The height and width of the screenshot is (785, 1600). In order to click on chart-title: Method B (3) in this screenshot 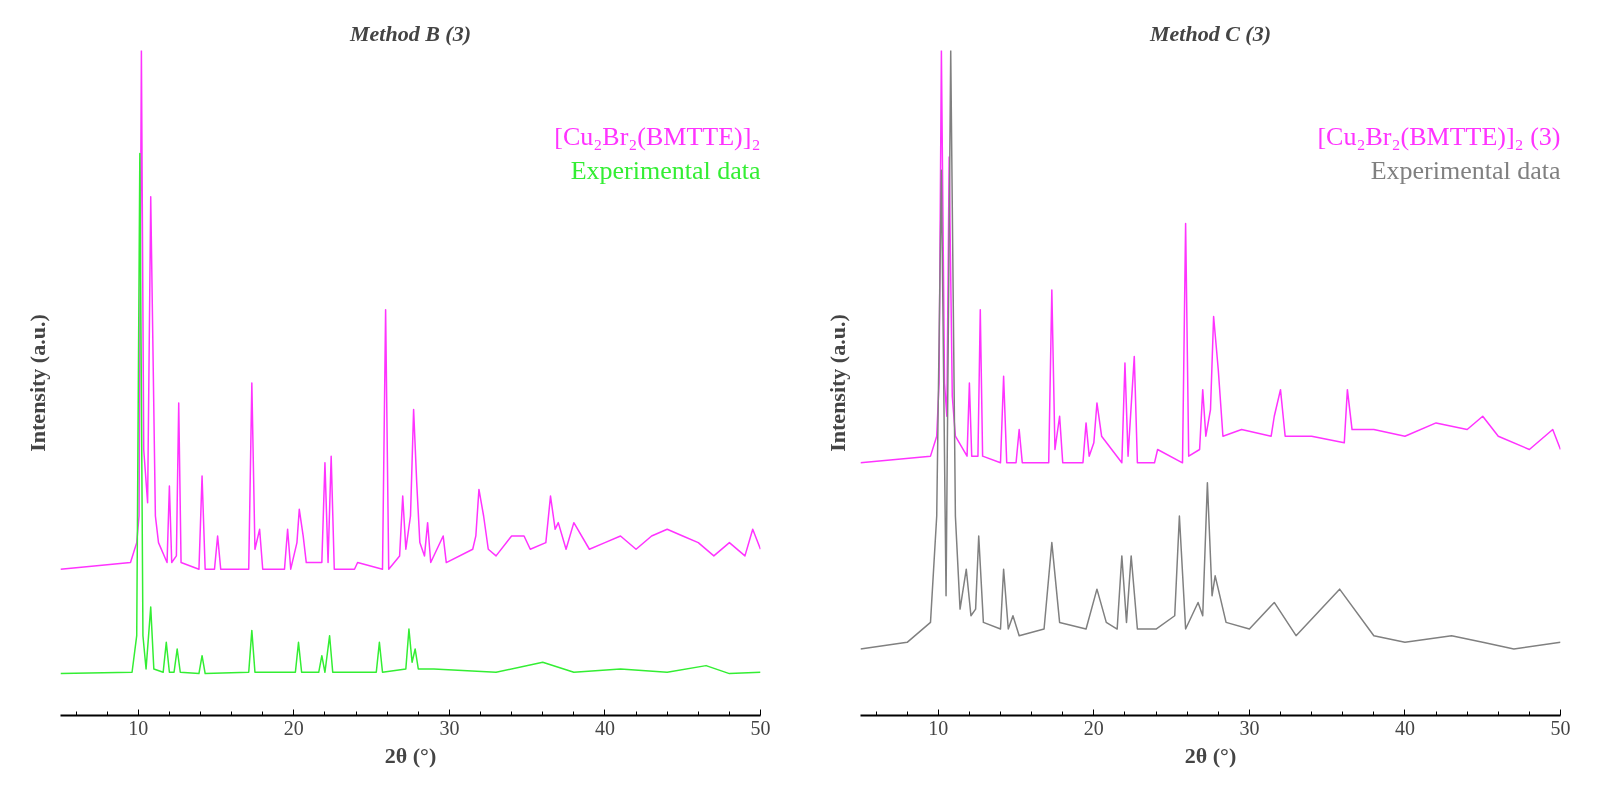, I will do `click(410, 33)`.